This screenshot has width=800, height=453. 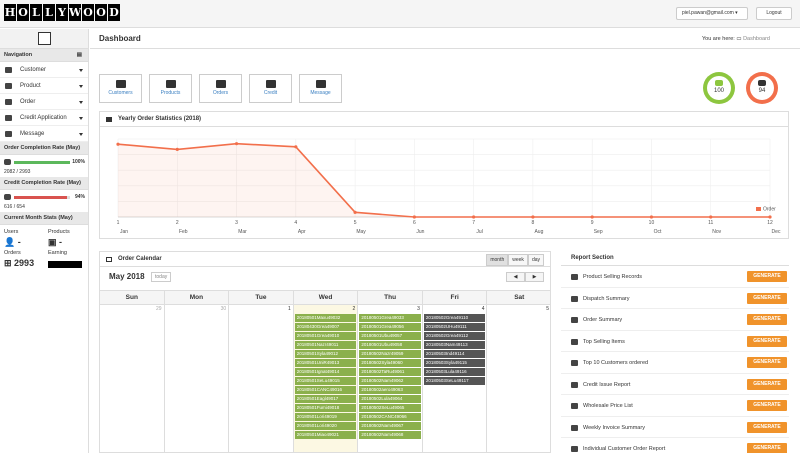 What do you see at coordinates (325, 381) in the screenshot?
I see `calendar-event: 20180501SeLu49015` at bounding box center [325, 381].